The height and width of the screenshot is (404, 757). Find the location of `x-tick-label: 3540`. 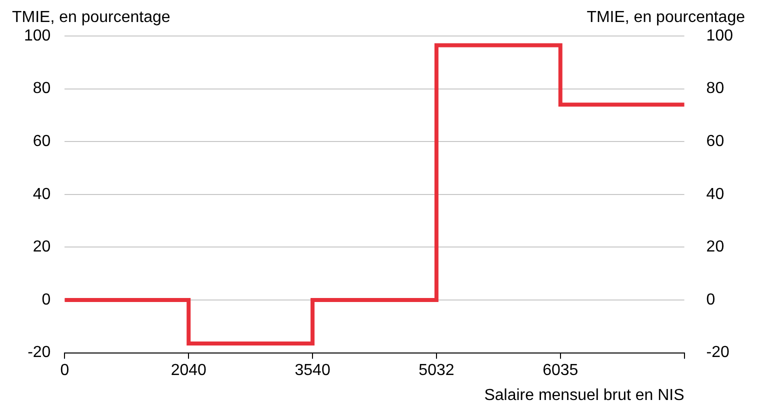

x-tick-label: 3540 is located at coordinates (312, 370).